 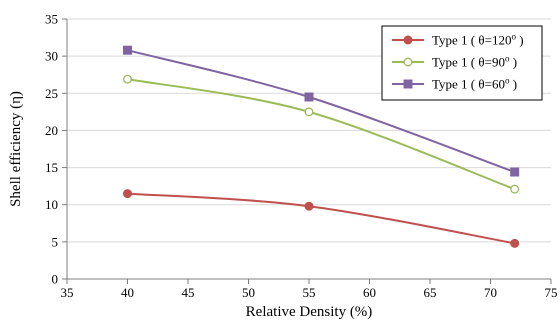 I want to click on legend-label-3: Type 1 ( θ=60o ), so click(x=474, y=84).